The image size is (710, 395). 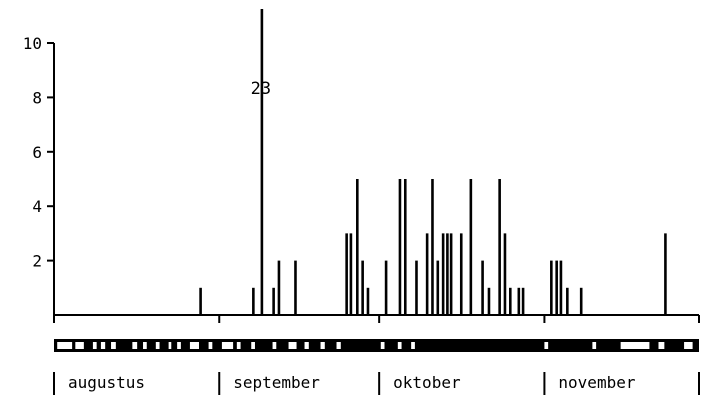 What do you see at coordinates (596, 382) in the screenshot?
I see `month-label: november` at bounding box center [596, 382].